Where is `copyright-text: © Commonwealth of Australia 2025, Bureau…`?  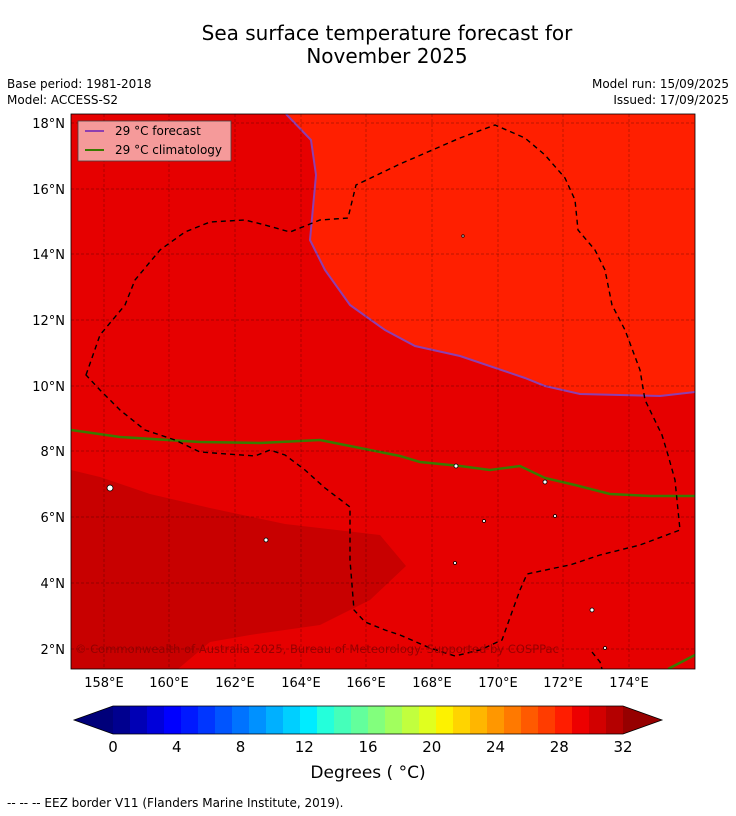 copyright-text: © Commonwealth of Australia 2025, Bureau… is located at coordinates (317, 649).